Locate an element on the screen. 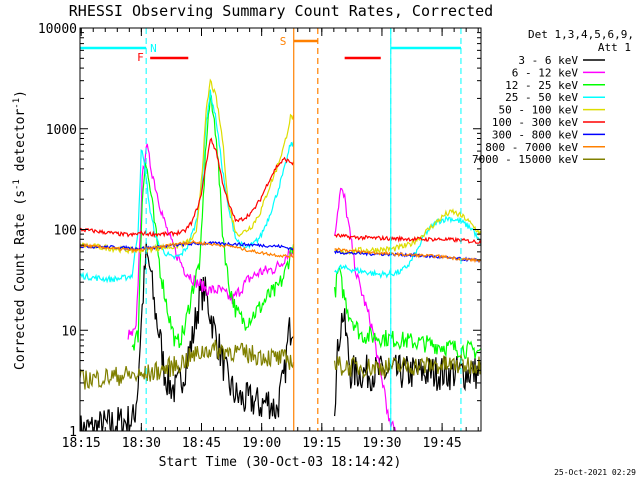 The height and width of the screenshot is (480, 640). x-tick-label: 18:45 is located at coordinates (201, 443).